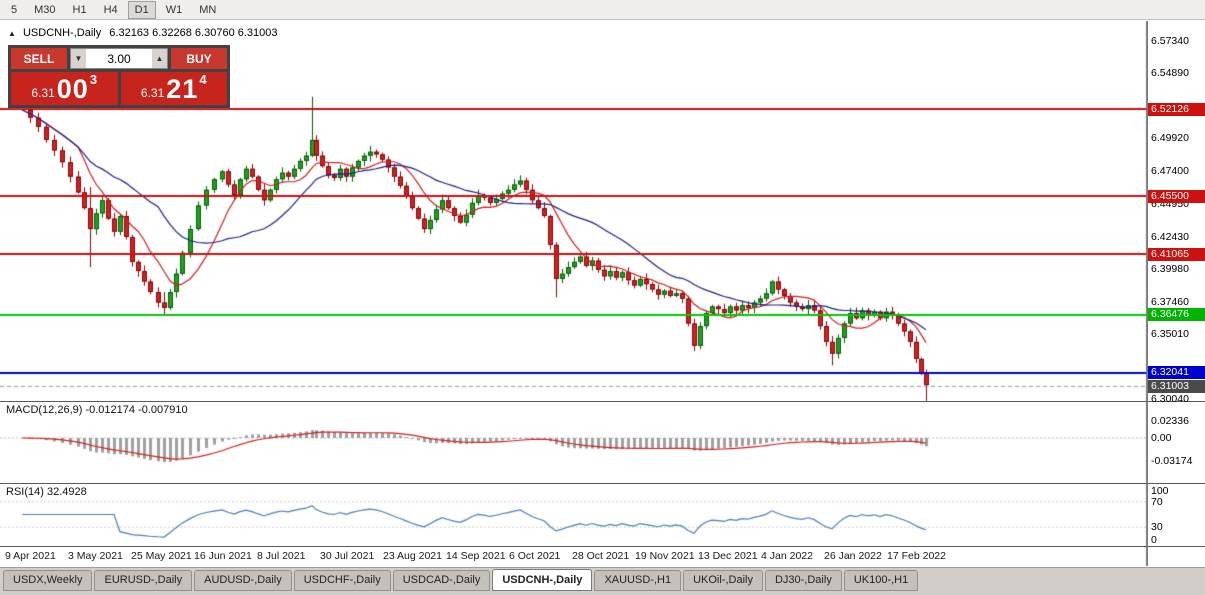 The width and height of the screenshot is (1205, 595). Describe the element at coordinates (1160, 491) in the screenshot. I see `rsi-axis-label: 100` at that location.